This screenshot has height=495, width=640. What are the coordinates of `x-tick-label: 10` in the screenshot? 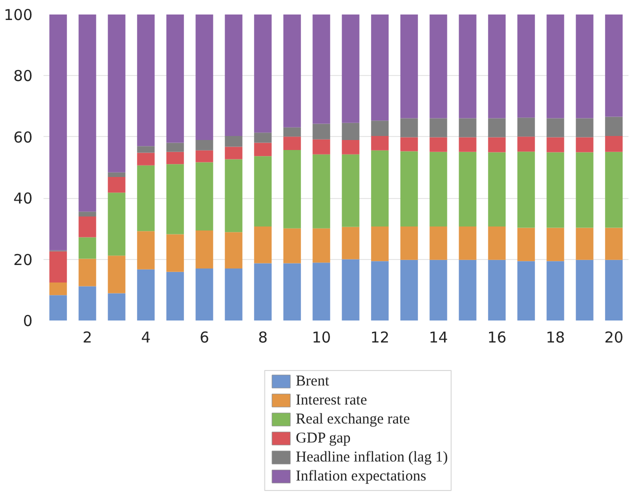 It's located at (321, 337).